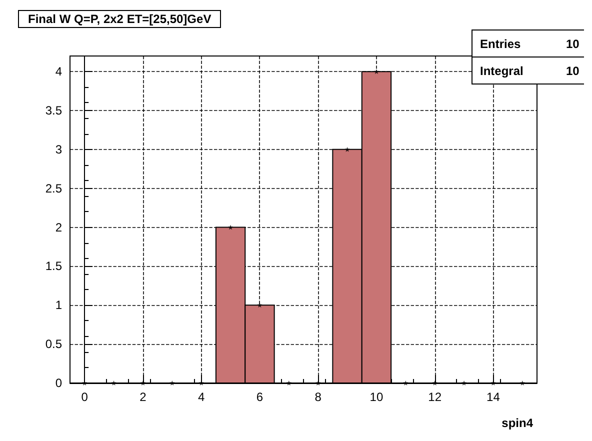 This screenshot has height=441, width=592. Describe the element at coordinates (58, 305) in the screenshot. I see `y-tick-label: 1` at that location.